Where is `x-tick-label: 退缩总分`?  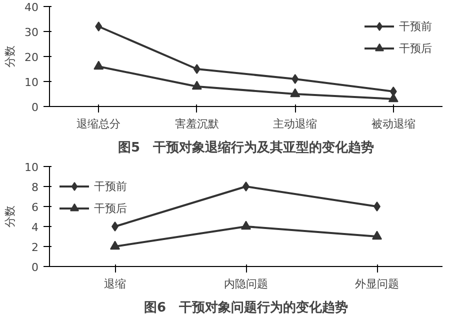 x-tick-label: 退缩总分 is located at coordinates (98, 124).